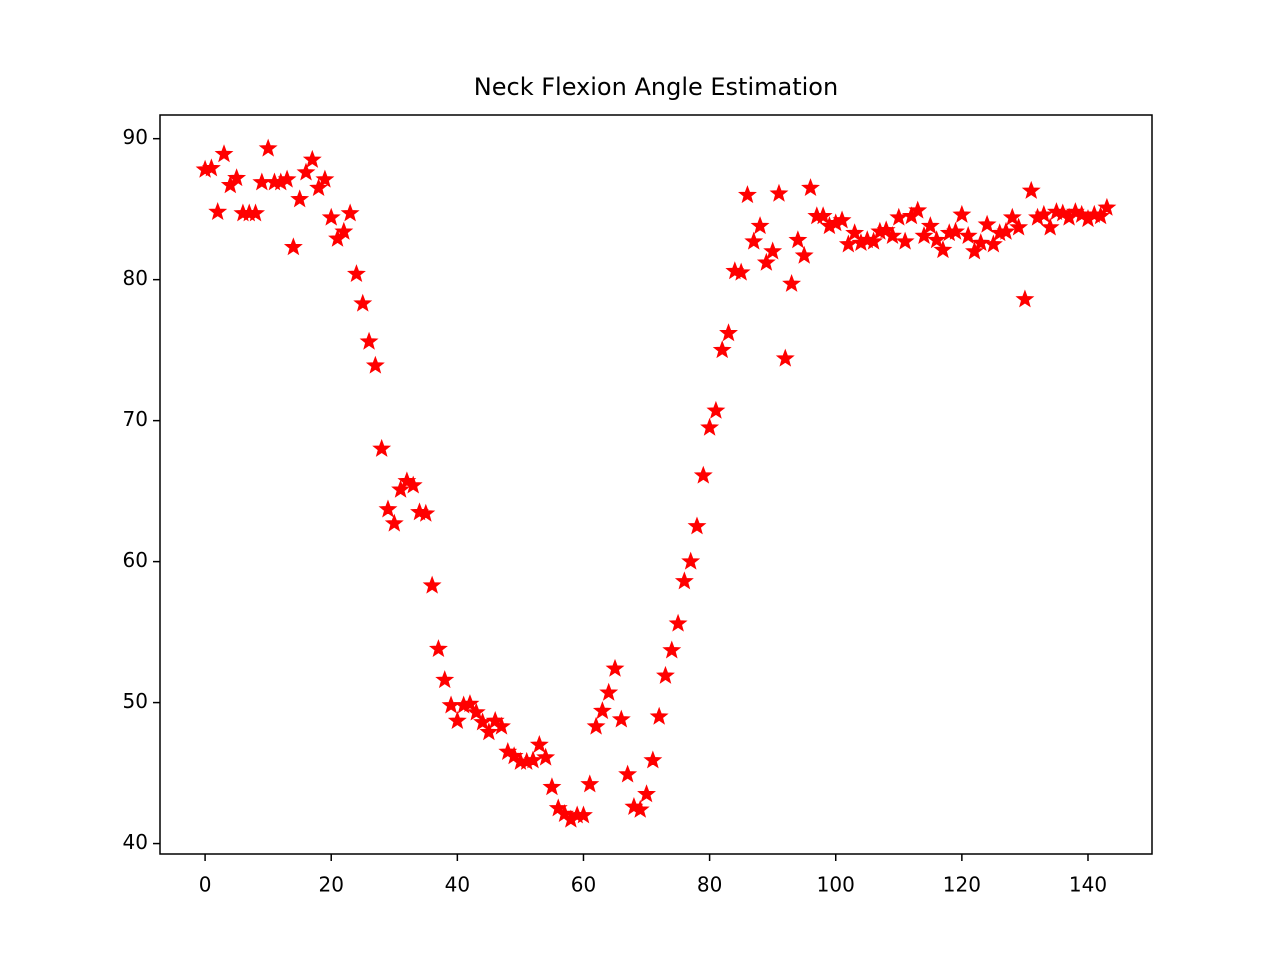  What do you see at coordinates (583, 885) in the screenshot?
I see `x-tick-label: 60` at bounding box center [583, 885].